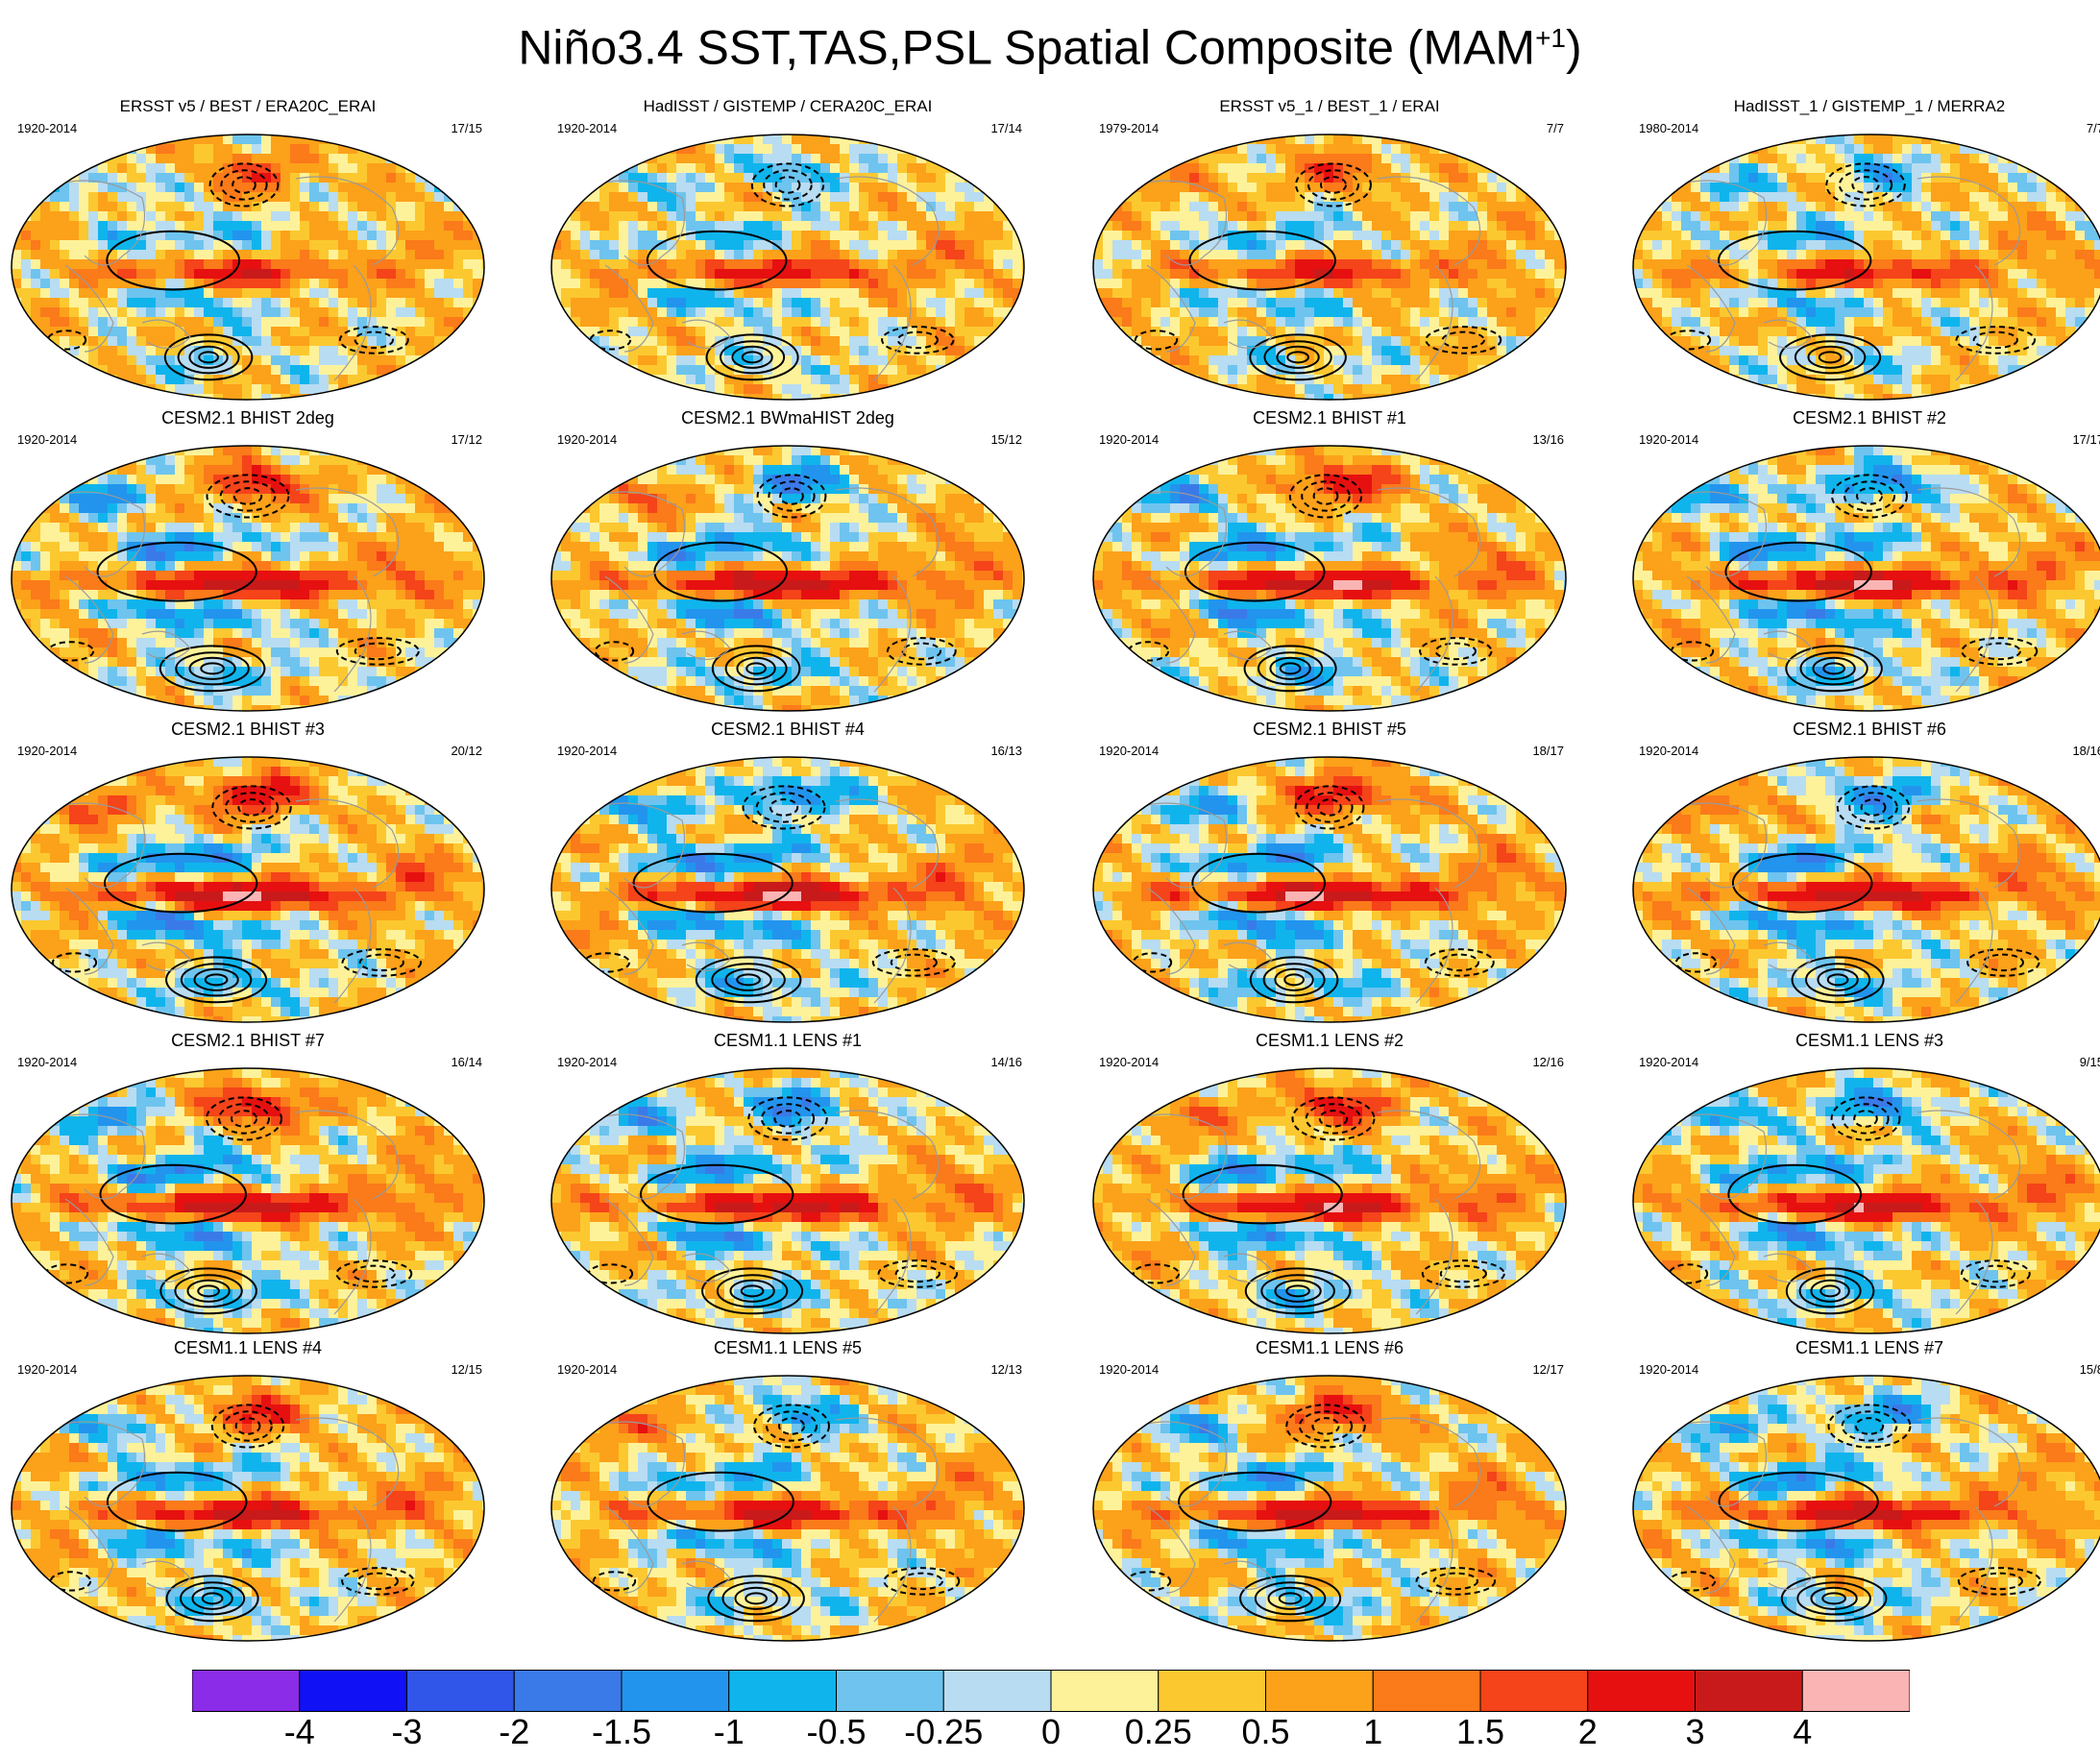 The image size is (2100, 1759). Describe the element at coordinates (887, 221) in the screenshot. I see `coastline` at that location.